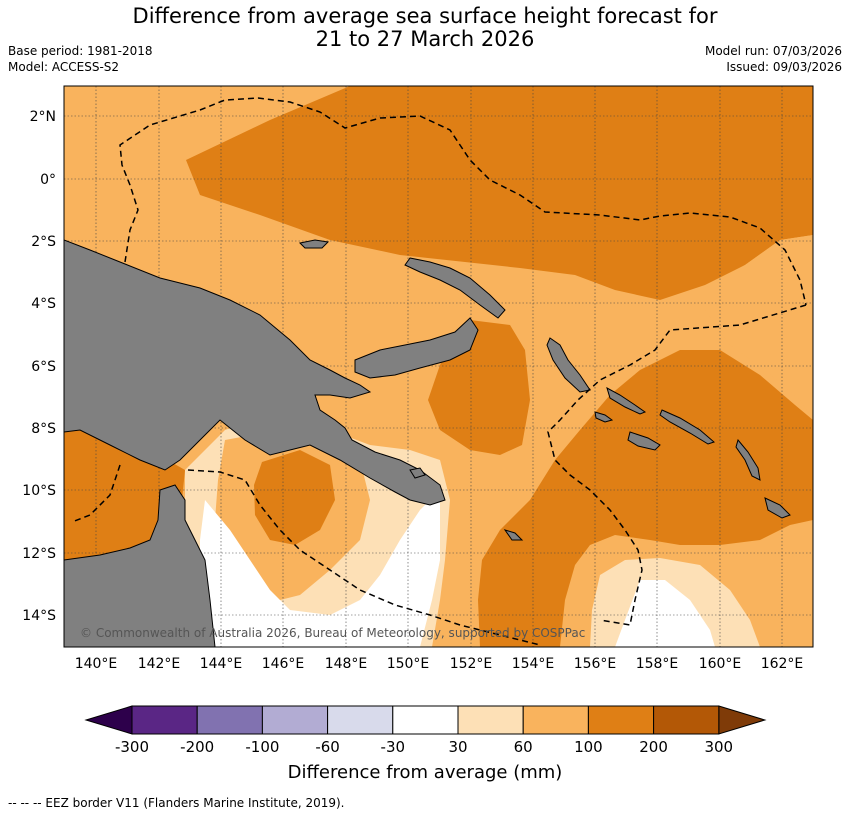 The width and height of the screenshot is (850, 816). Describe the element at coordinates (777, 508) in the screenshot. I see `makira-land` at that location.